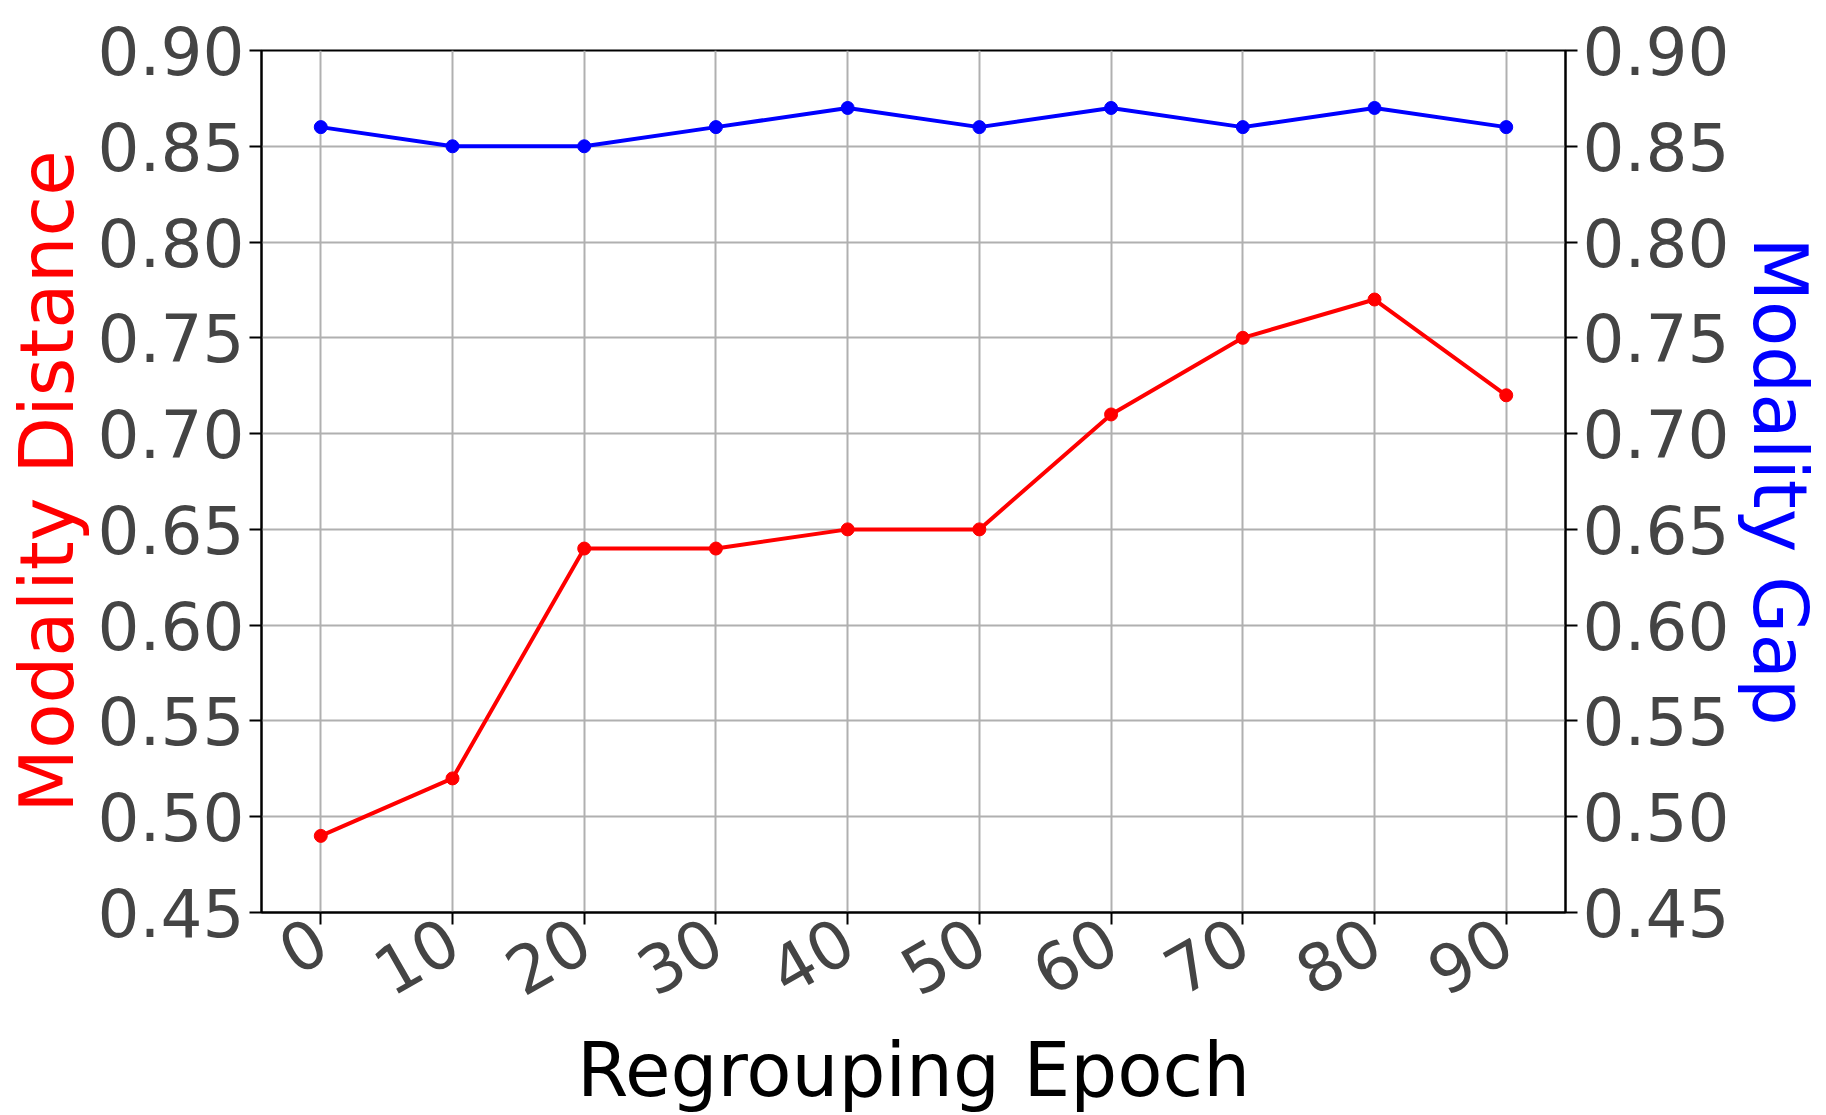 The width and height of the screenshot is (1826, 1115). What do you see at coordinates (171, 244) in the screenshot?
I see `y-tick-label: 0.80` at bounding box center [171, 244].